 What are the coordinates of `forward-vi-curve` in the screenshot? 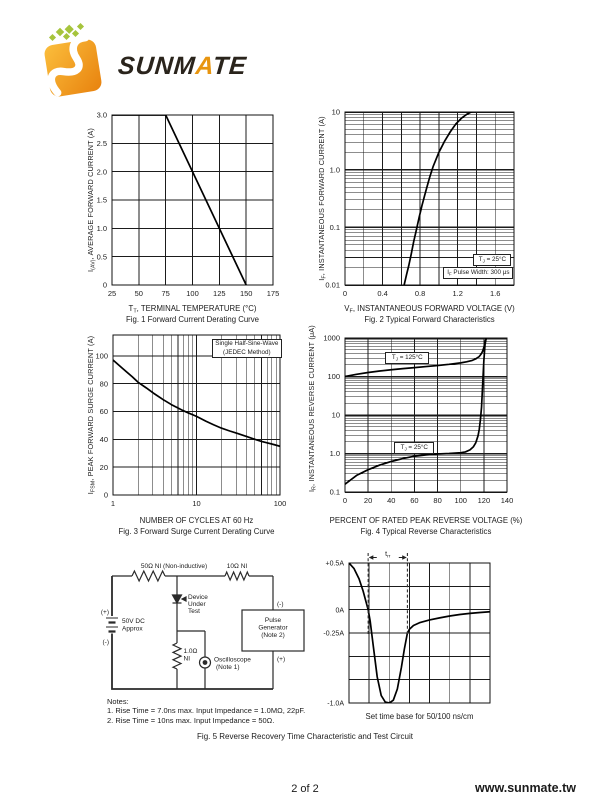 It's located at (438, 198).